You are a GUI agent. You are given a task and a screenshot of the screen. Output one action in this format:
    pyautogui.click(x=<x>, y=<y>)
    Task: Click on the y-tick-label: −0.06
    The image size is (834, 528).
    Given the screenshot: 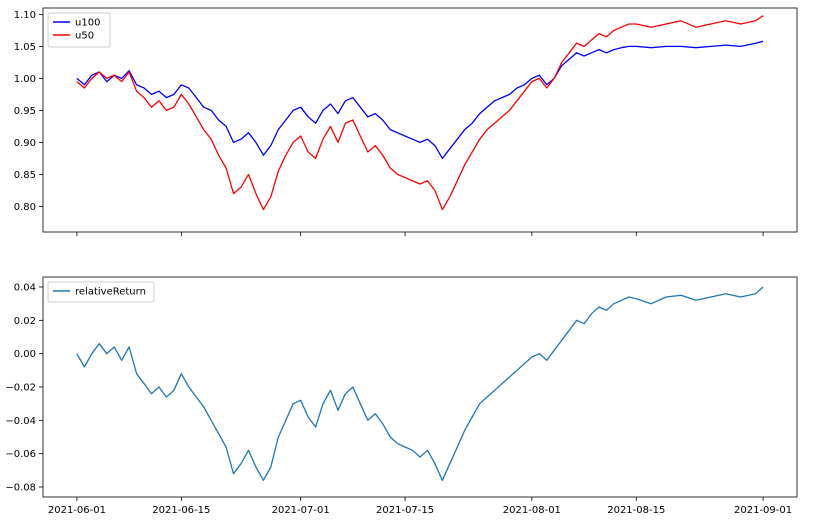 What is the action you would take?
    pyautogui.click(x=20, y=454)
    